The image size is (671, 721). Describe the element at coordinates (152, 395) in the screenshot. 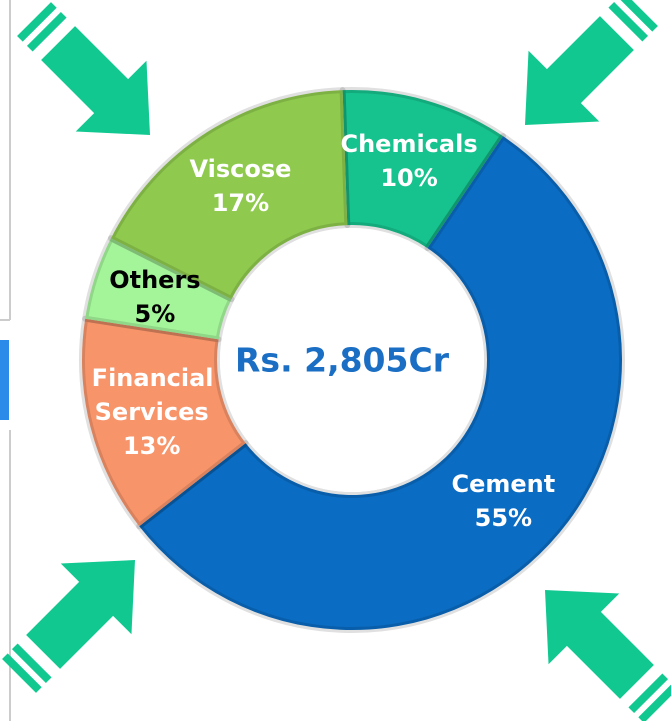

I see `category-label: Financial Services` at that location.